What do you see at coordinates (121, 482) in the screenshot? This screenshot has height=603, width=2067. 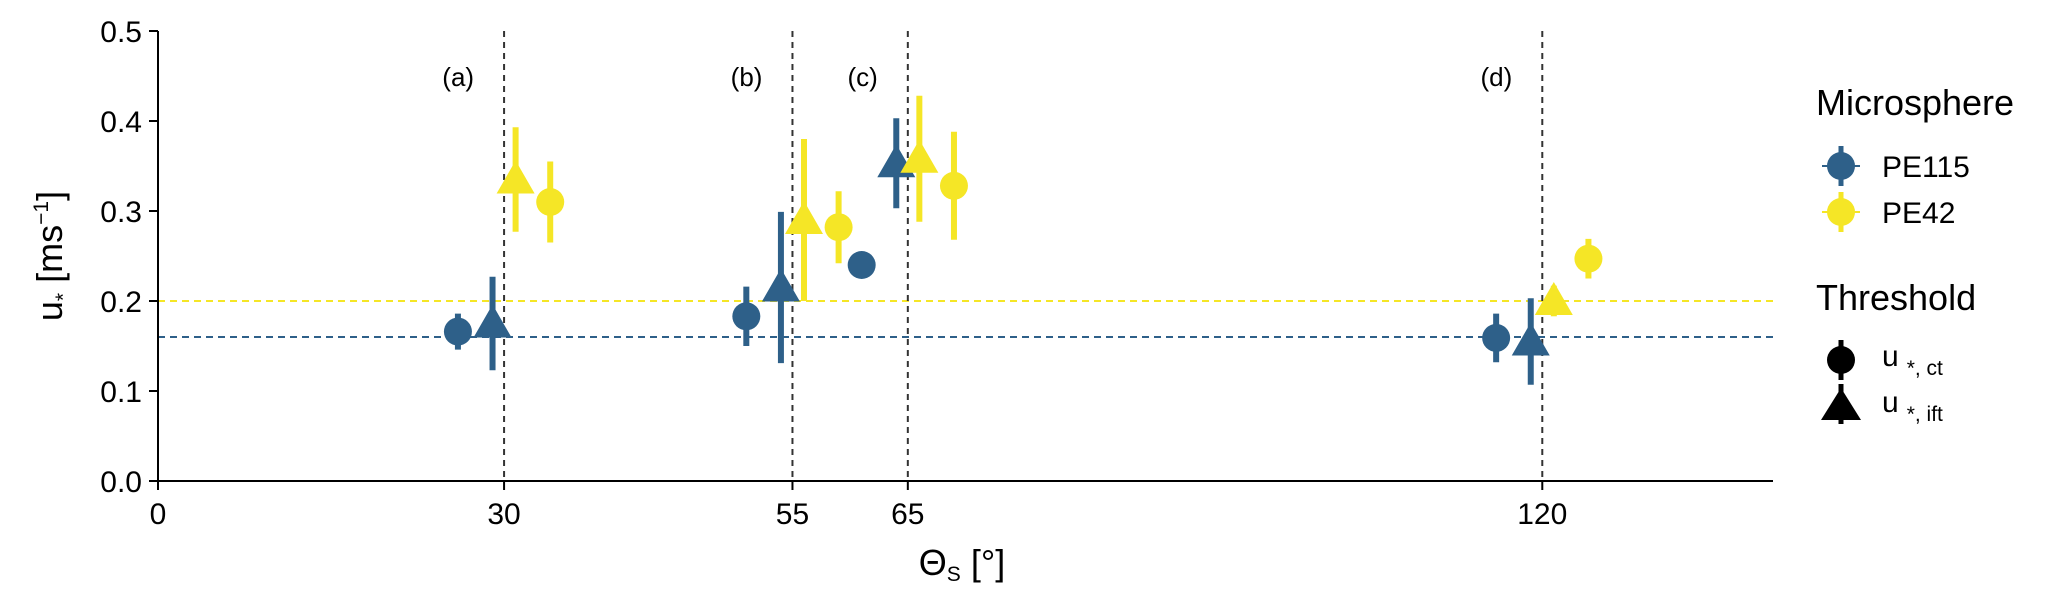 I see `y-tick-label: 0.0` at bounding box center [121, 482].